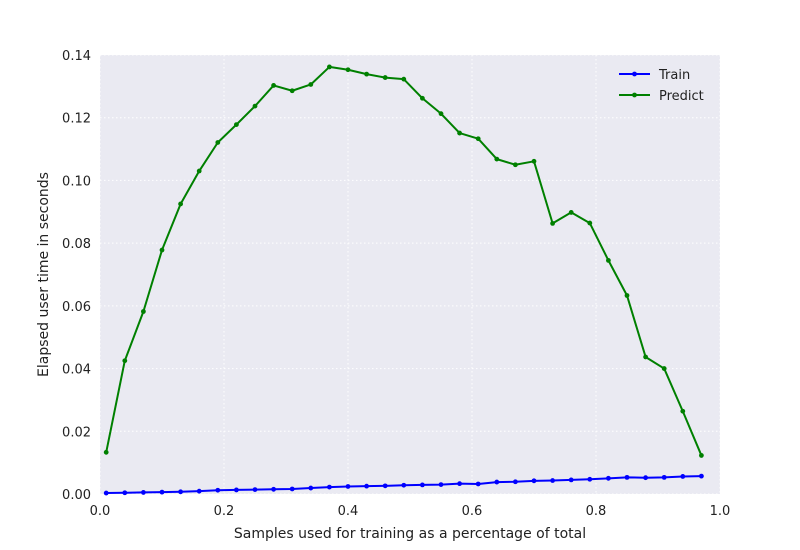 Image resolution: width=800 pixels, height=550 pixels. Describe the element at coordinates (596, 511) in the screenshot. I see `x-tick-label: 0.8` at that location.